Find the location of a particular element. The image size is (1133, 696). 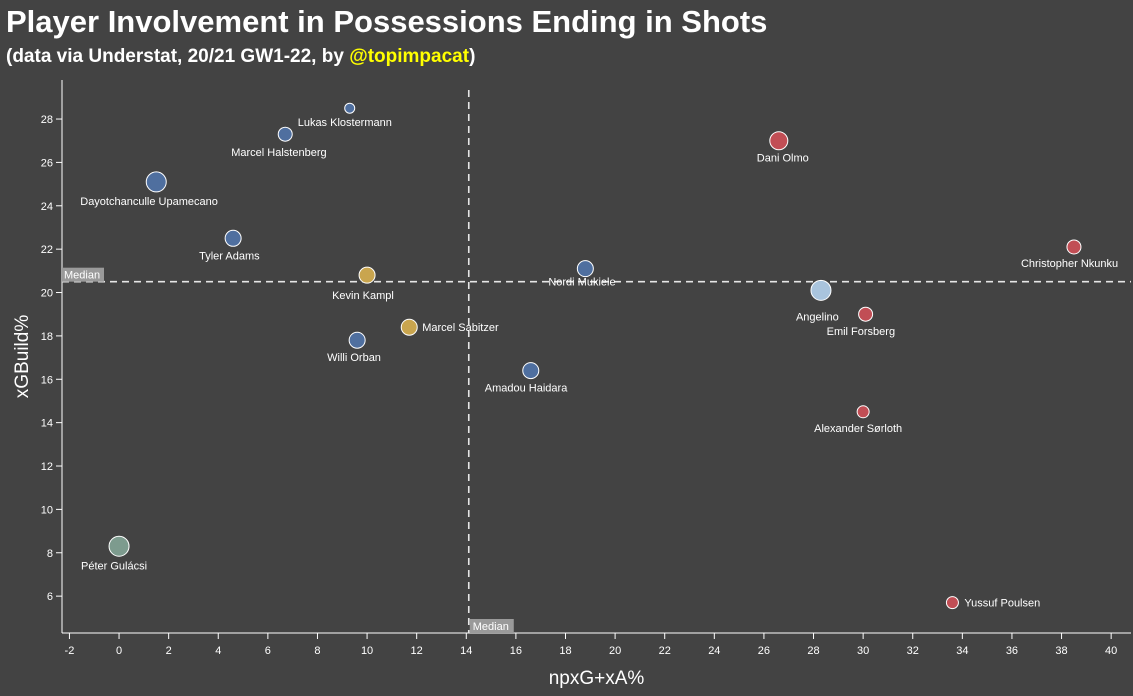

x-tick-label: 22 is located at coordinates (665, 651).